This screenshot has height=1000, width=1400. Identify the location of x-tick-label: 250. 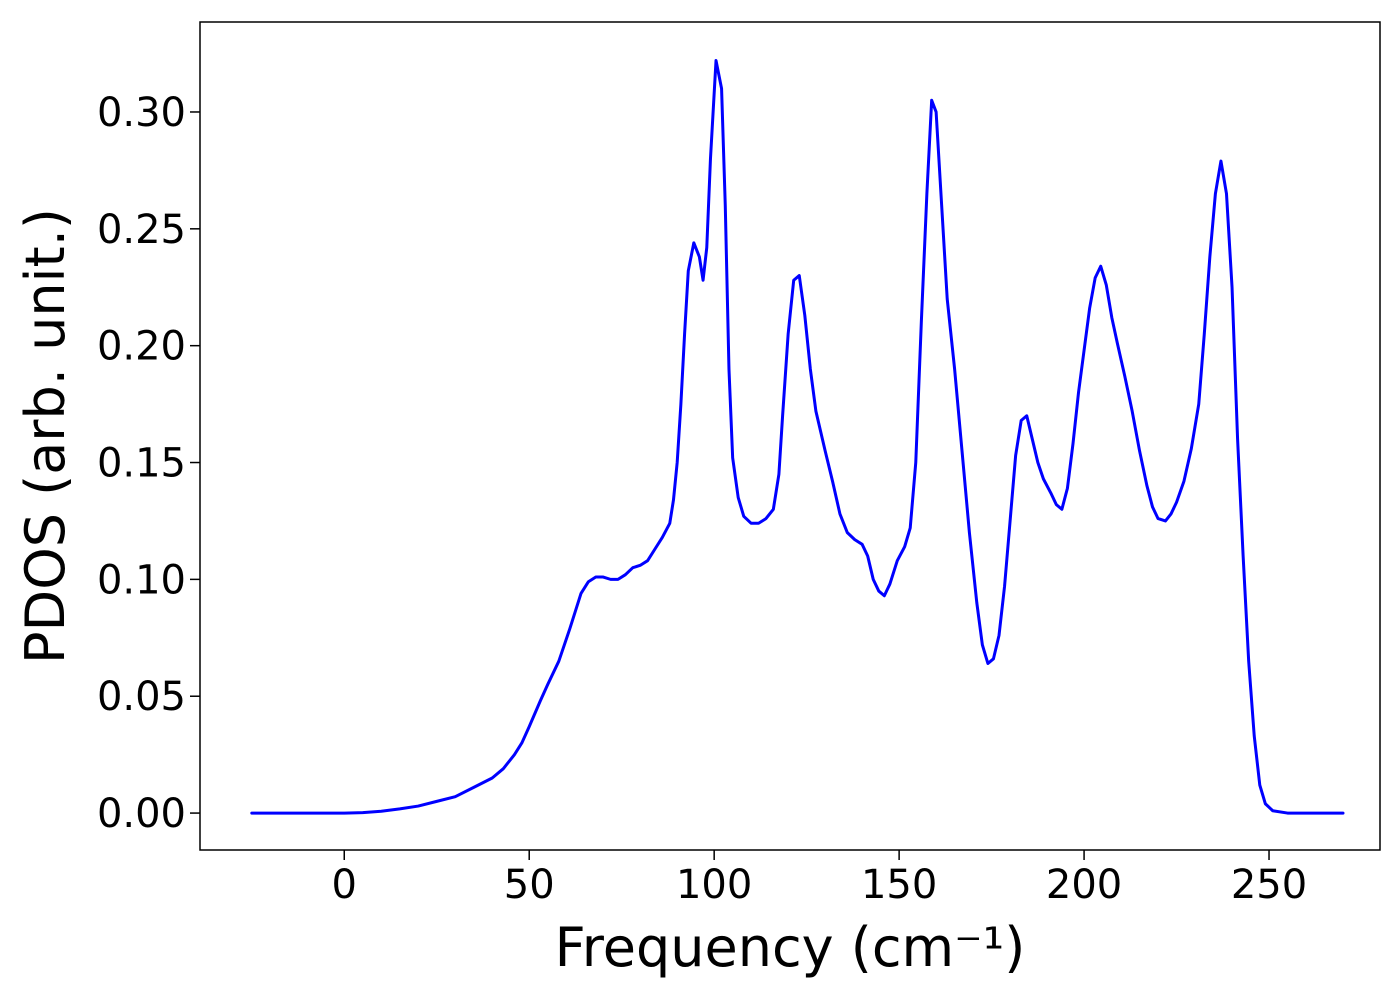
(1269, 885).